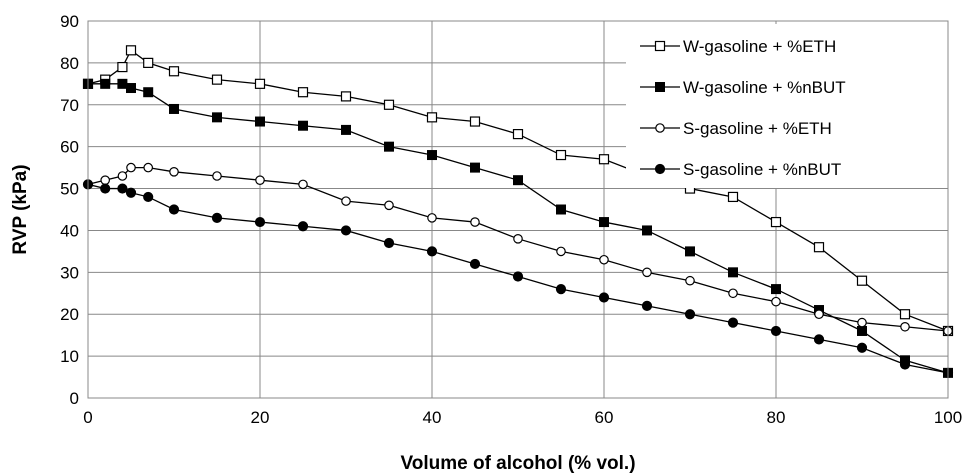 This screenshot has width=968, height=476. Describe the element at coordinates (757, 128) in the screenshot. I see `legend-label: S-gasoline + %ETH` at that location.